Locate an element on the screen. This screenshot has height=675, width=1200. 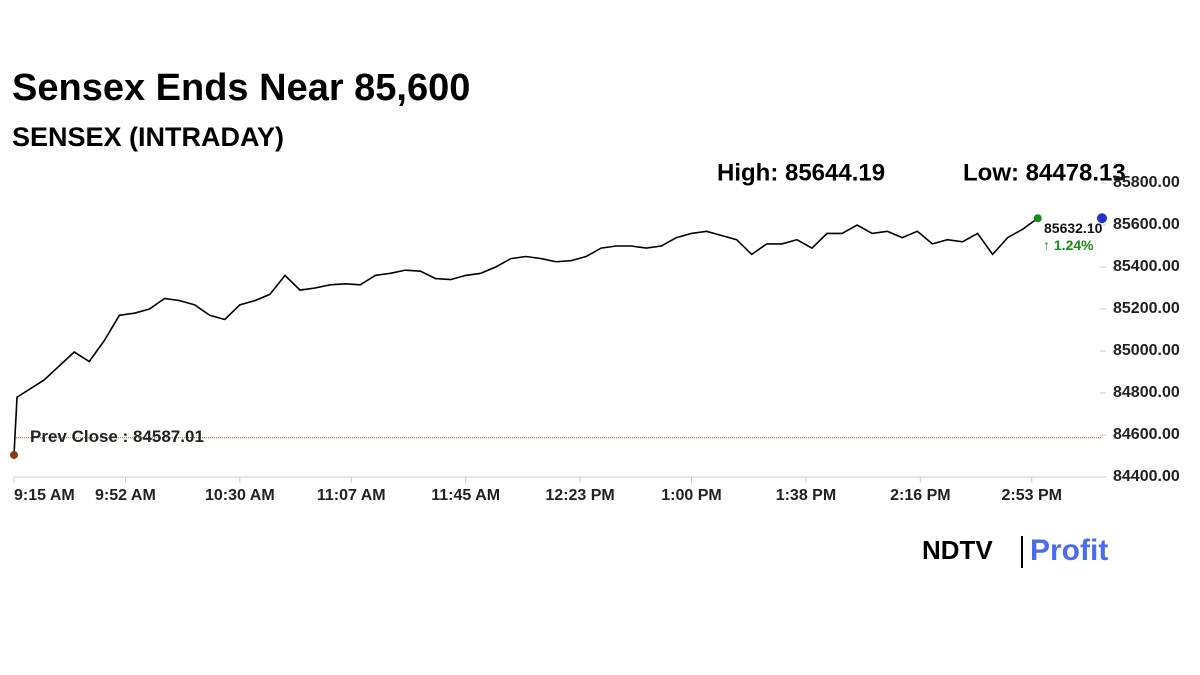
logo-profit: Profit is located at coordinates (1069, 550).